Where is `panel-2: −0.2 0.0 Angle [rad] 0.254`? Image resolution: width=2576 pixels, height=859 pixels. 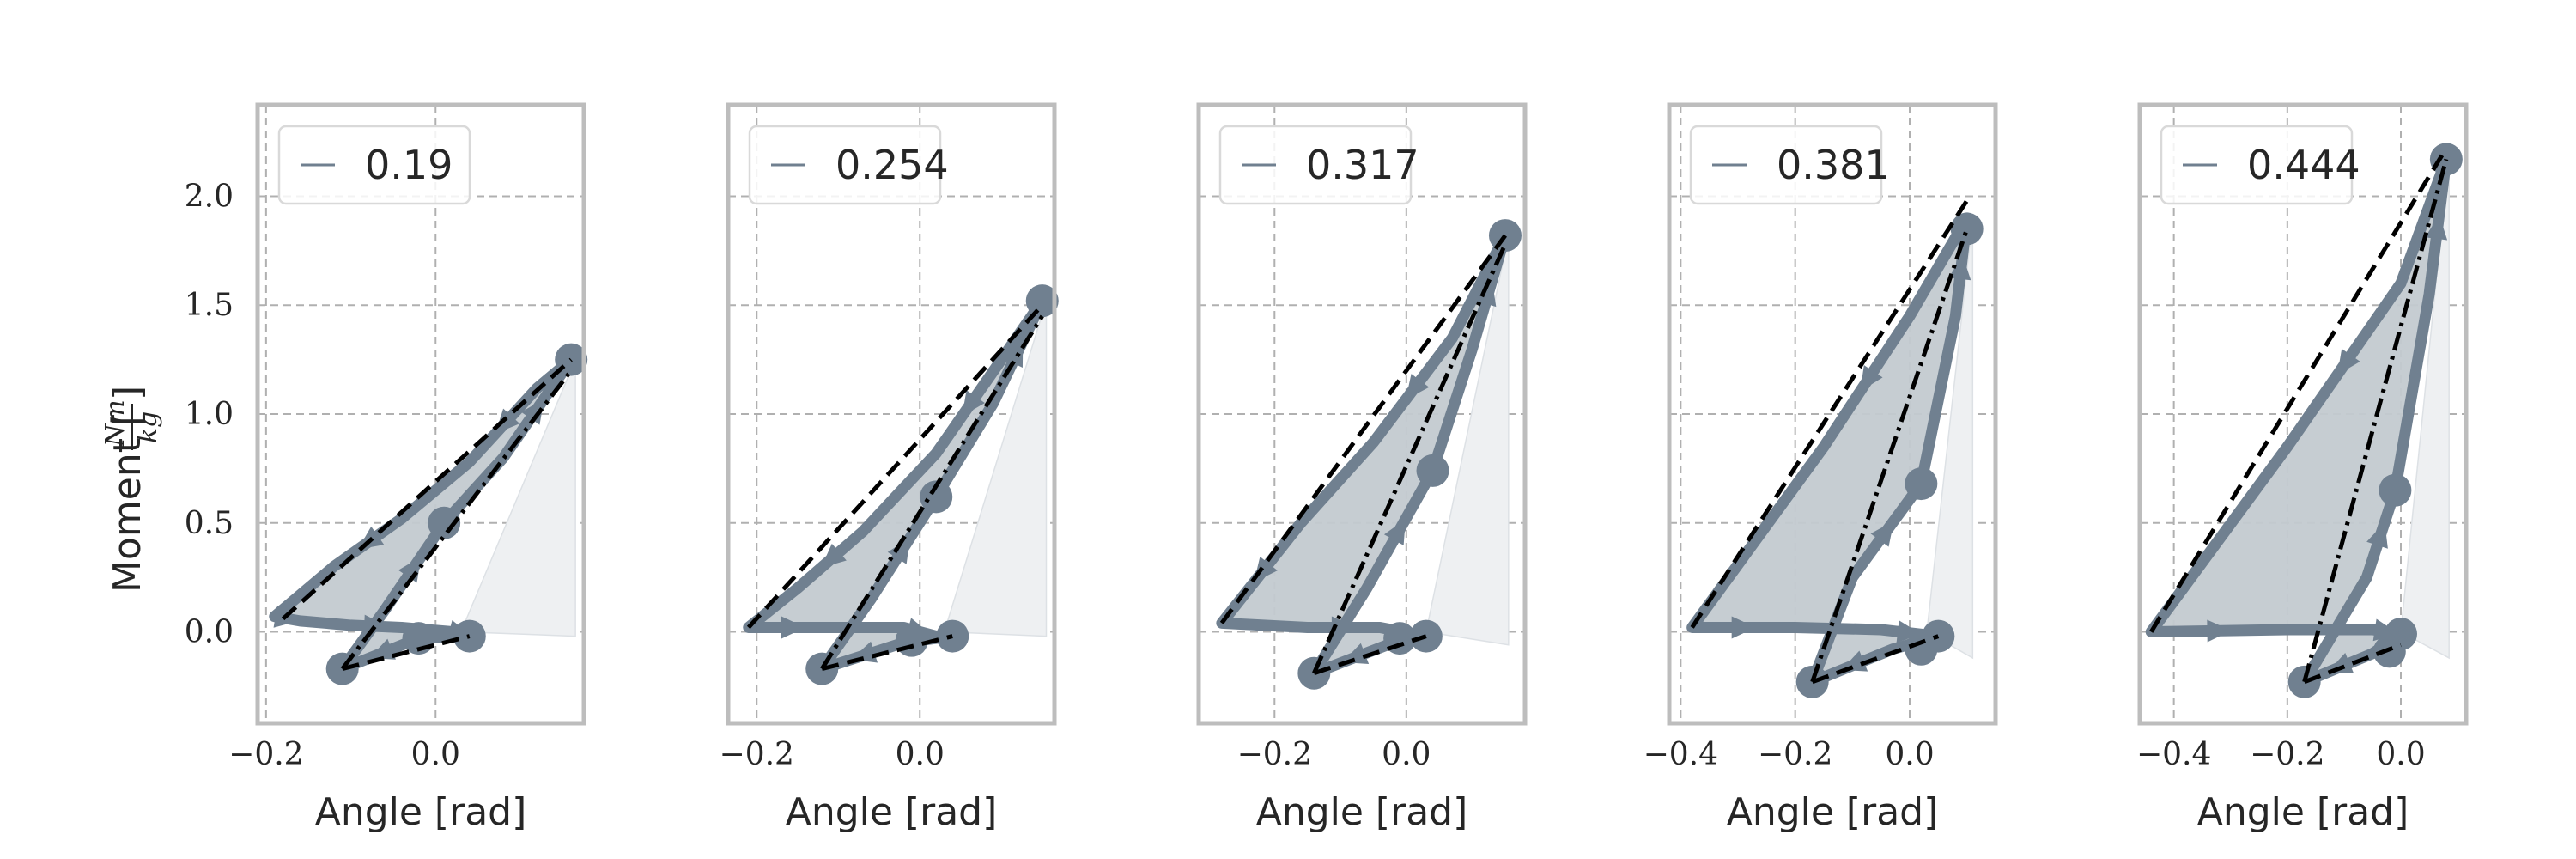 panel-2: −0.2 0.0 Angle [rad] 0.254 is located at coordinates (889, 468).